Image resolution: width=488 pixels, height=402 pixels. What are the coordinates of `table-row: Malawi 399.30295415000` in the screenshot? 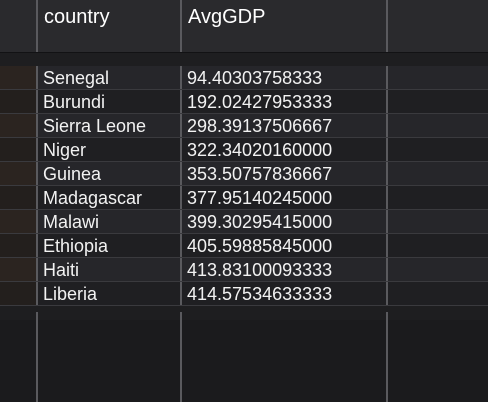 It's located at (244, 222).